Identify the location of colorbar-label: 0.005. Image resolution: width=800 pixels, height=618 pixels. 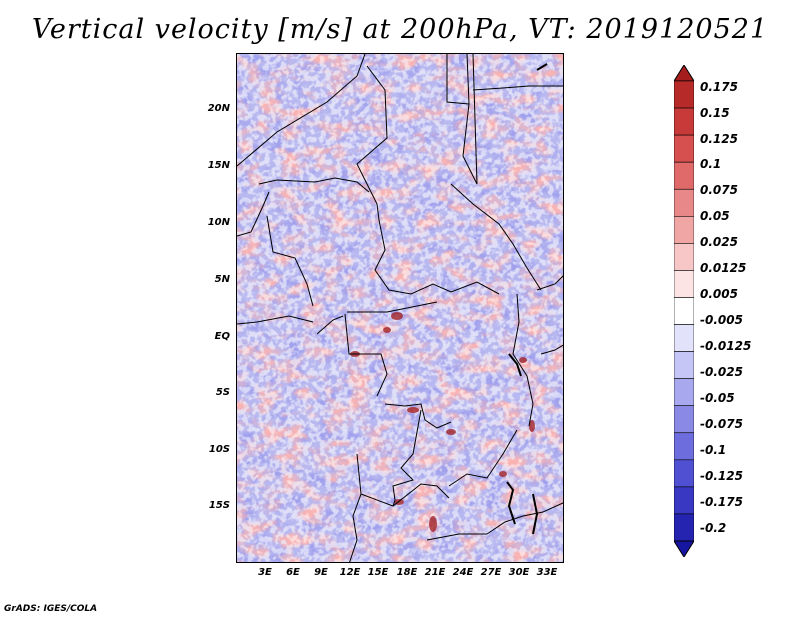
(719, 294).